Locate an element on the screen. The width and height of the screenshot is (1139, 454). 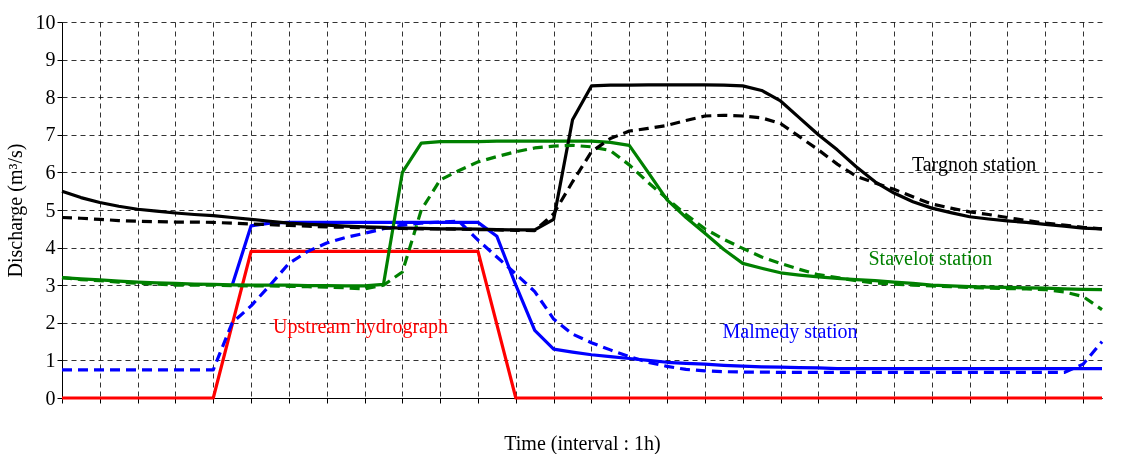
y-tick-label: 8 is located at coordinates (50, 96).